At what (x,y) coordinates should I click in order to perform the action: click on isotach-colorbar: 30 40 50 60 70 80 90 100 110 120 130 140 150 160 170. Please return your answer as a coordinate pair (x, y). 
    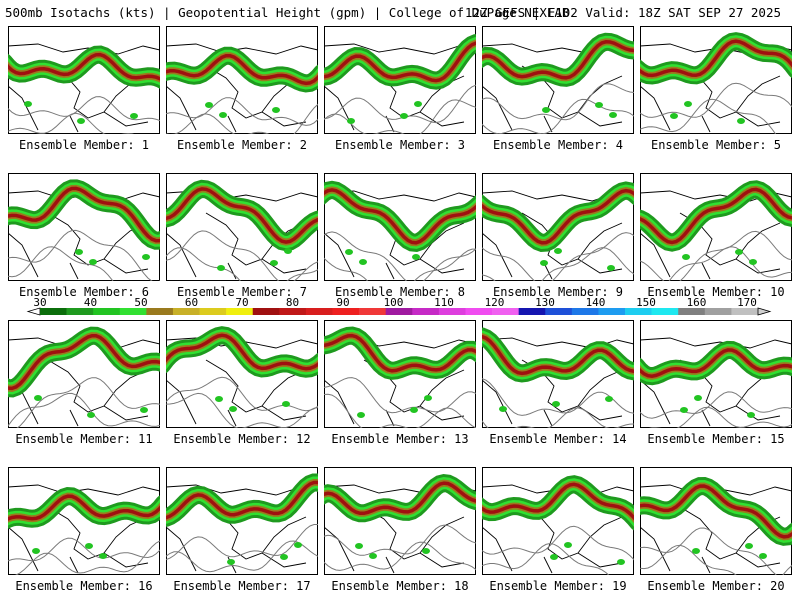
    Looking at the image, I should click on (399, 306).